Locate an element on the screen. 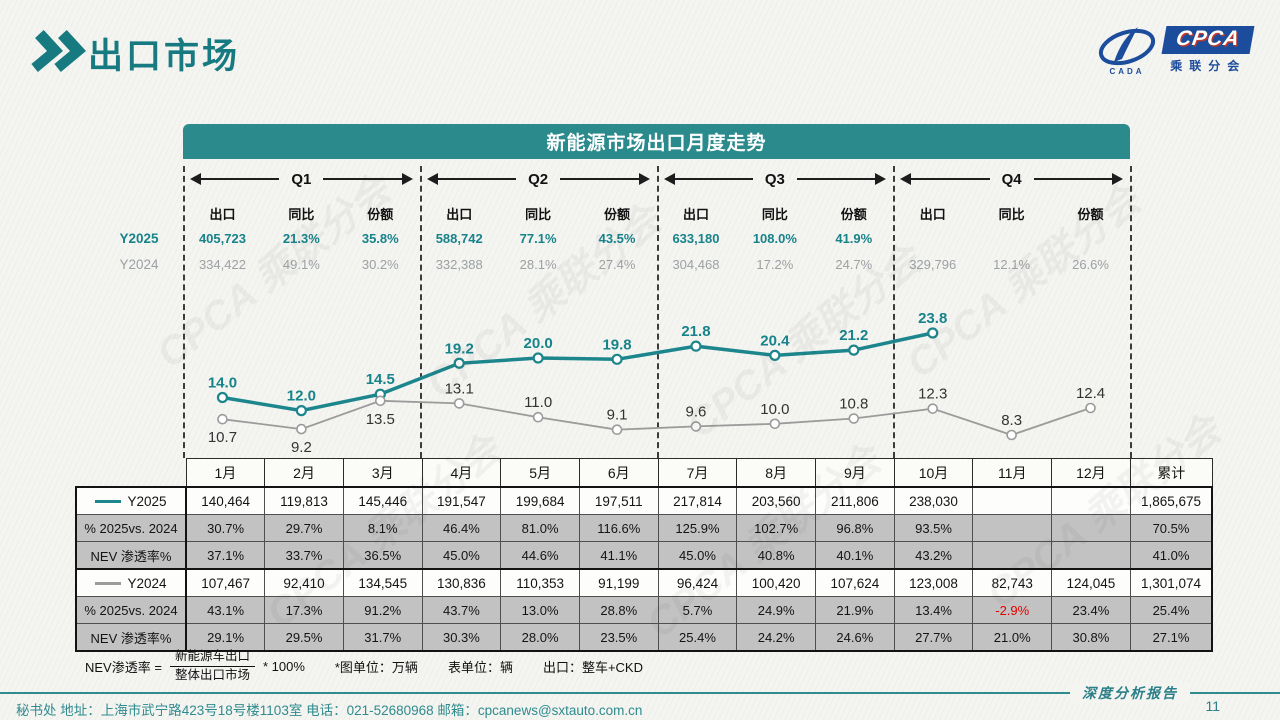  stat-value: 35.8% is located at coordinates (380, 238).